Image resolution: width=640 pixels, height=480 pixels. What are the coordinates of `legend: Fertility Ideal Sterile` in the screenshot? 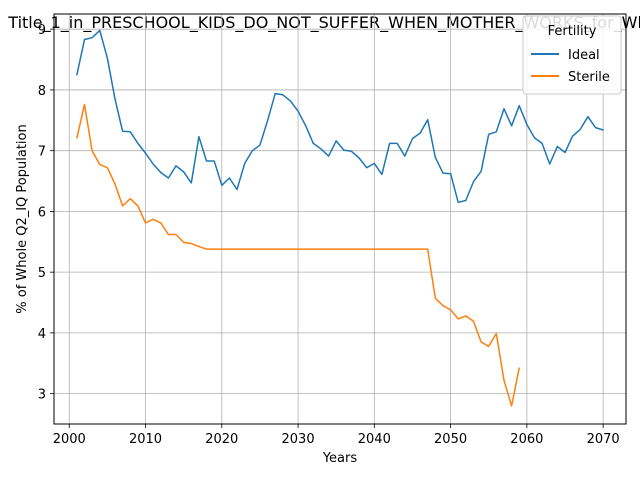 It's located at (572, 55).